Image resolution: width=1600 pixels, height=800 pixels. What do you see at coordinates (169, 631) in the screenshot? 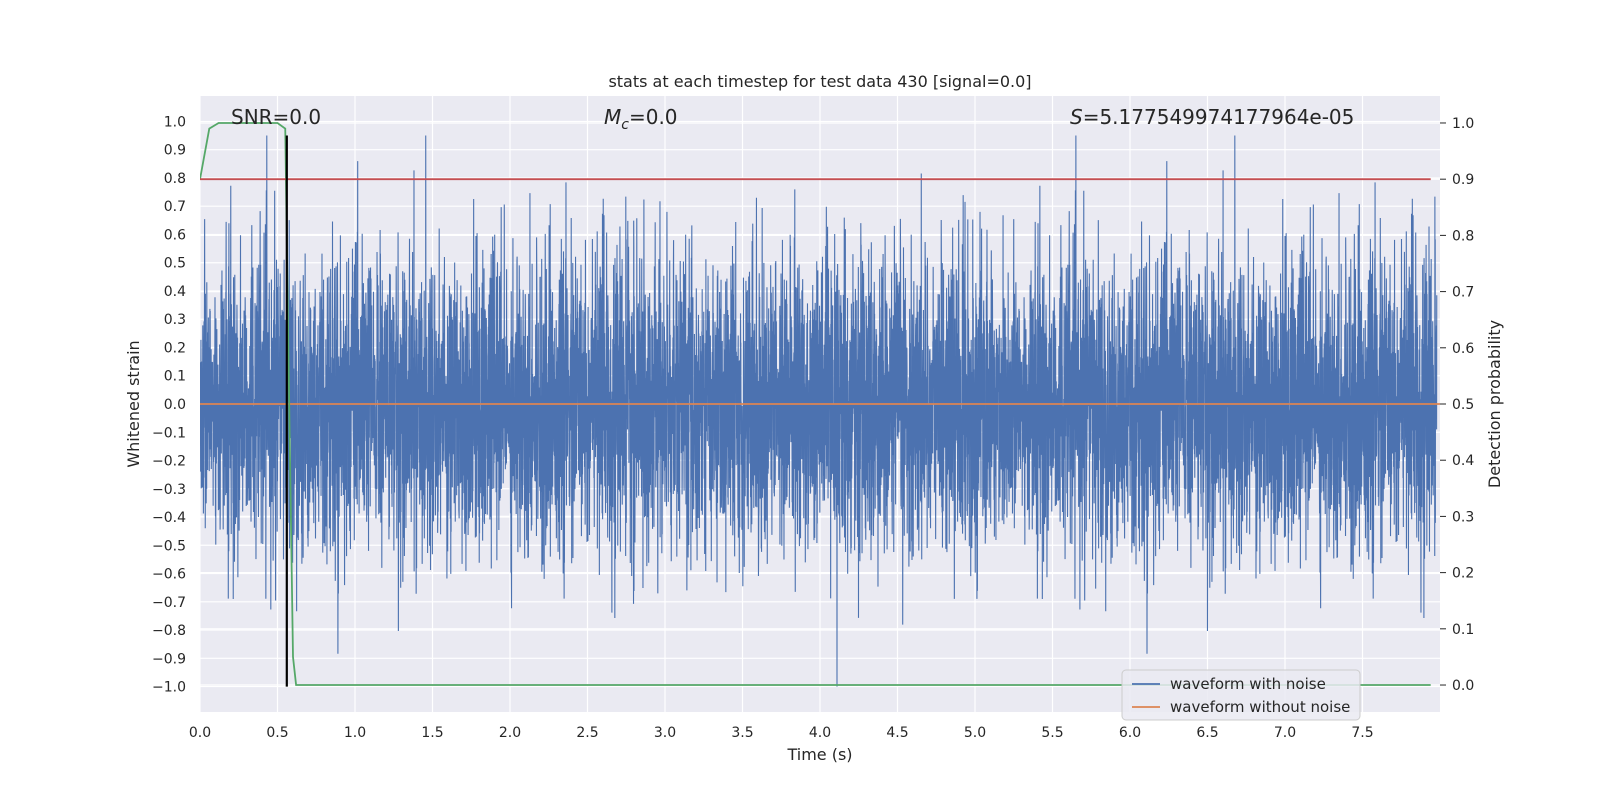
I see `y-tick-label: −0.8` at bounding box center [169, 631].